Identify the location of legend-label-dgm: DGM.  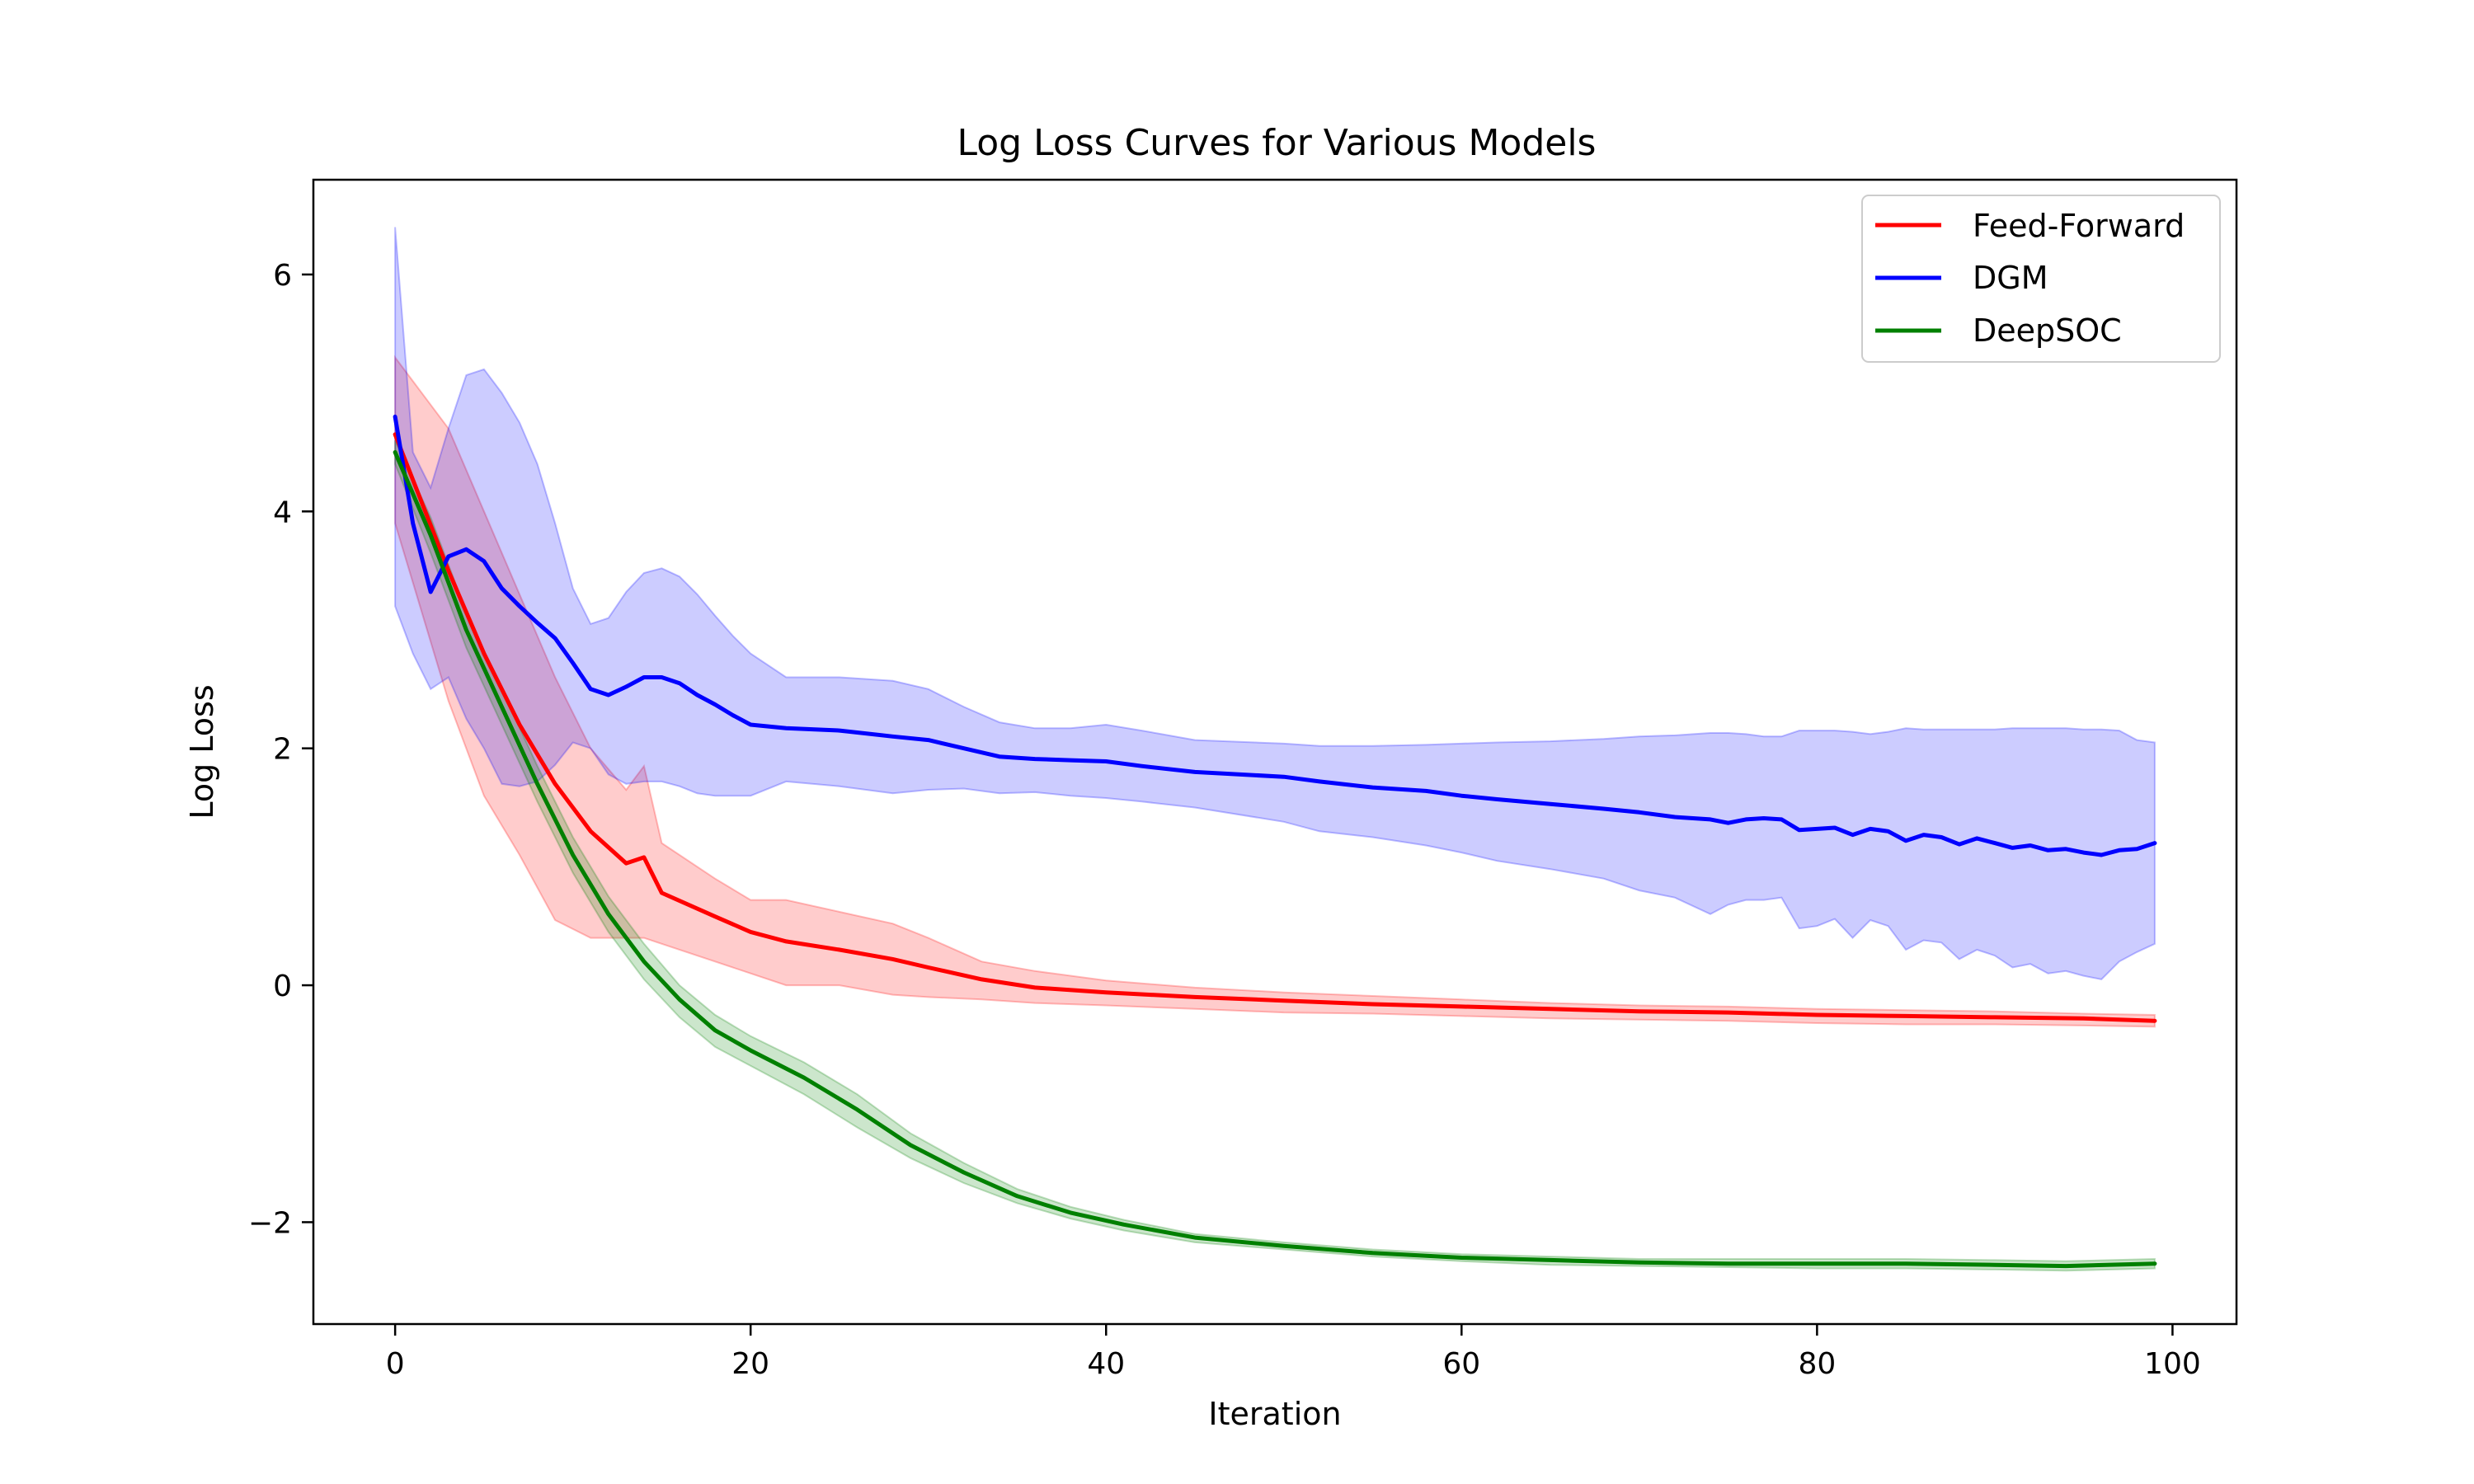
(2010, 278).